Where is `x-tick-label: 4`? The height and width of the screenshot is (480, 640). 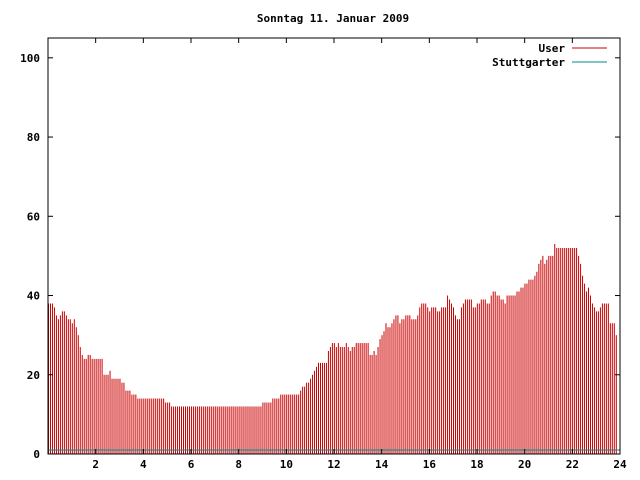
x-tick-label: 4 is located at coordinates (143, 464).